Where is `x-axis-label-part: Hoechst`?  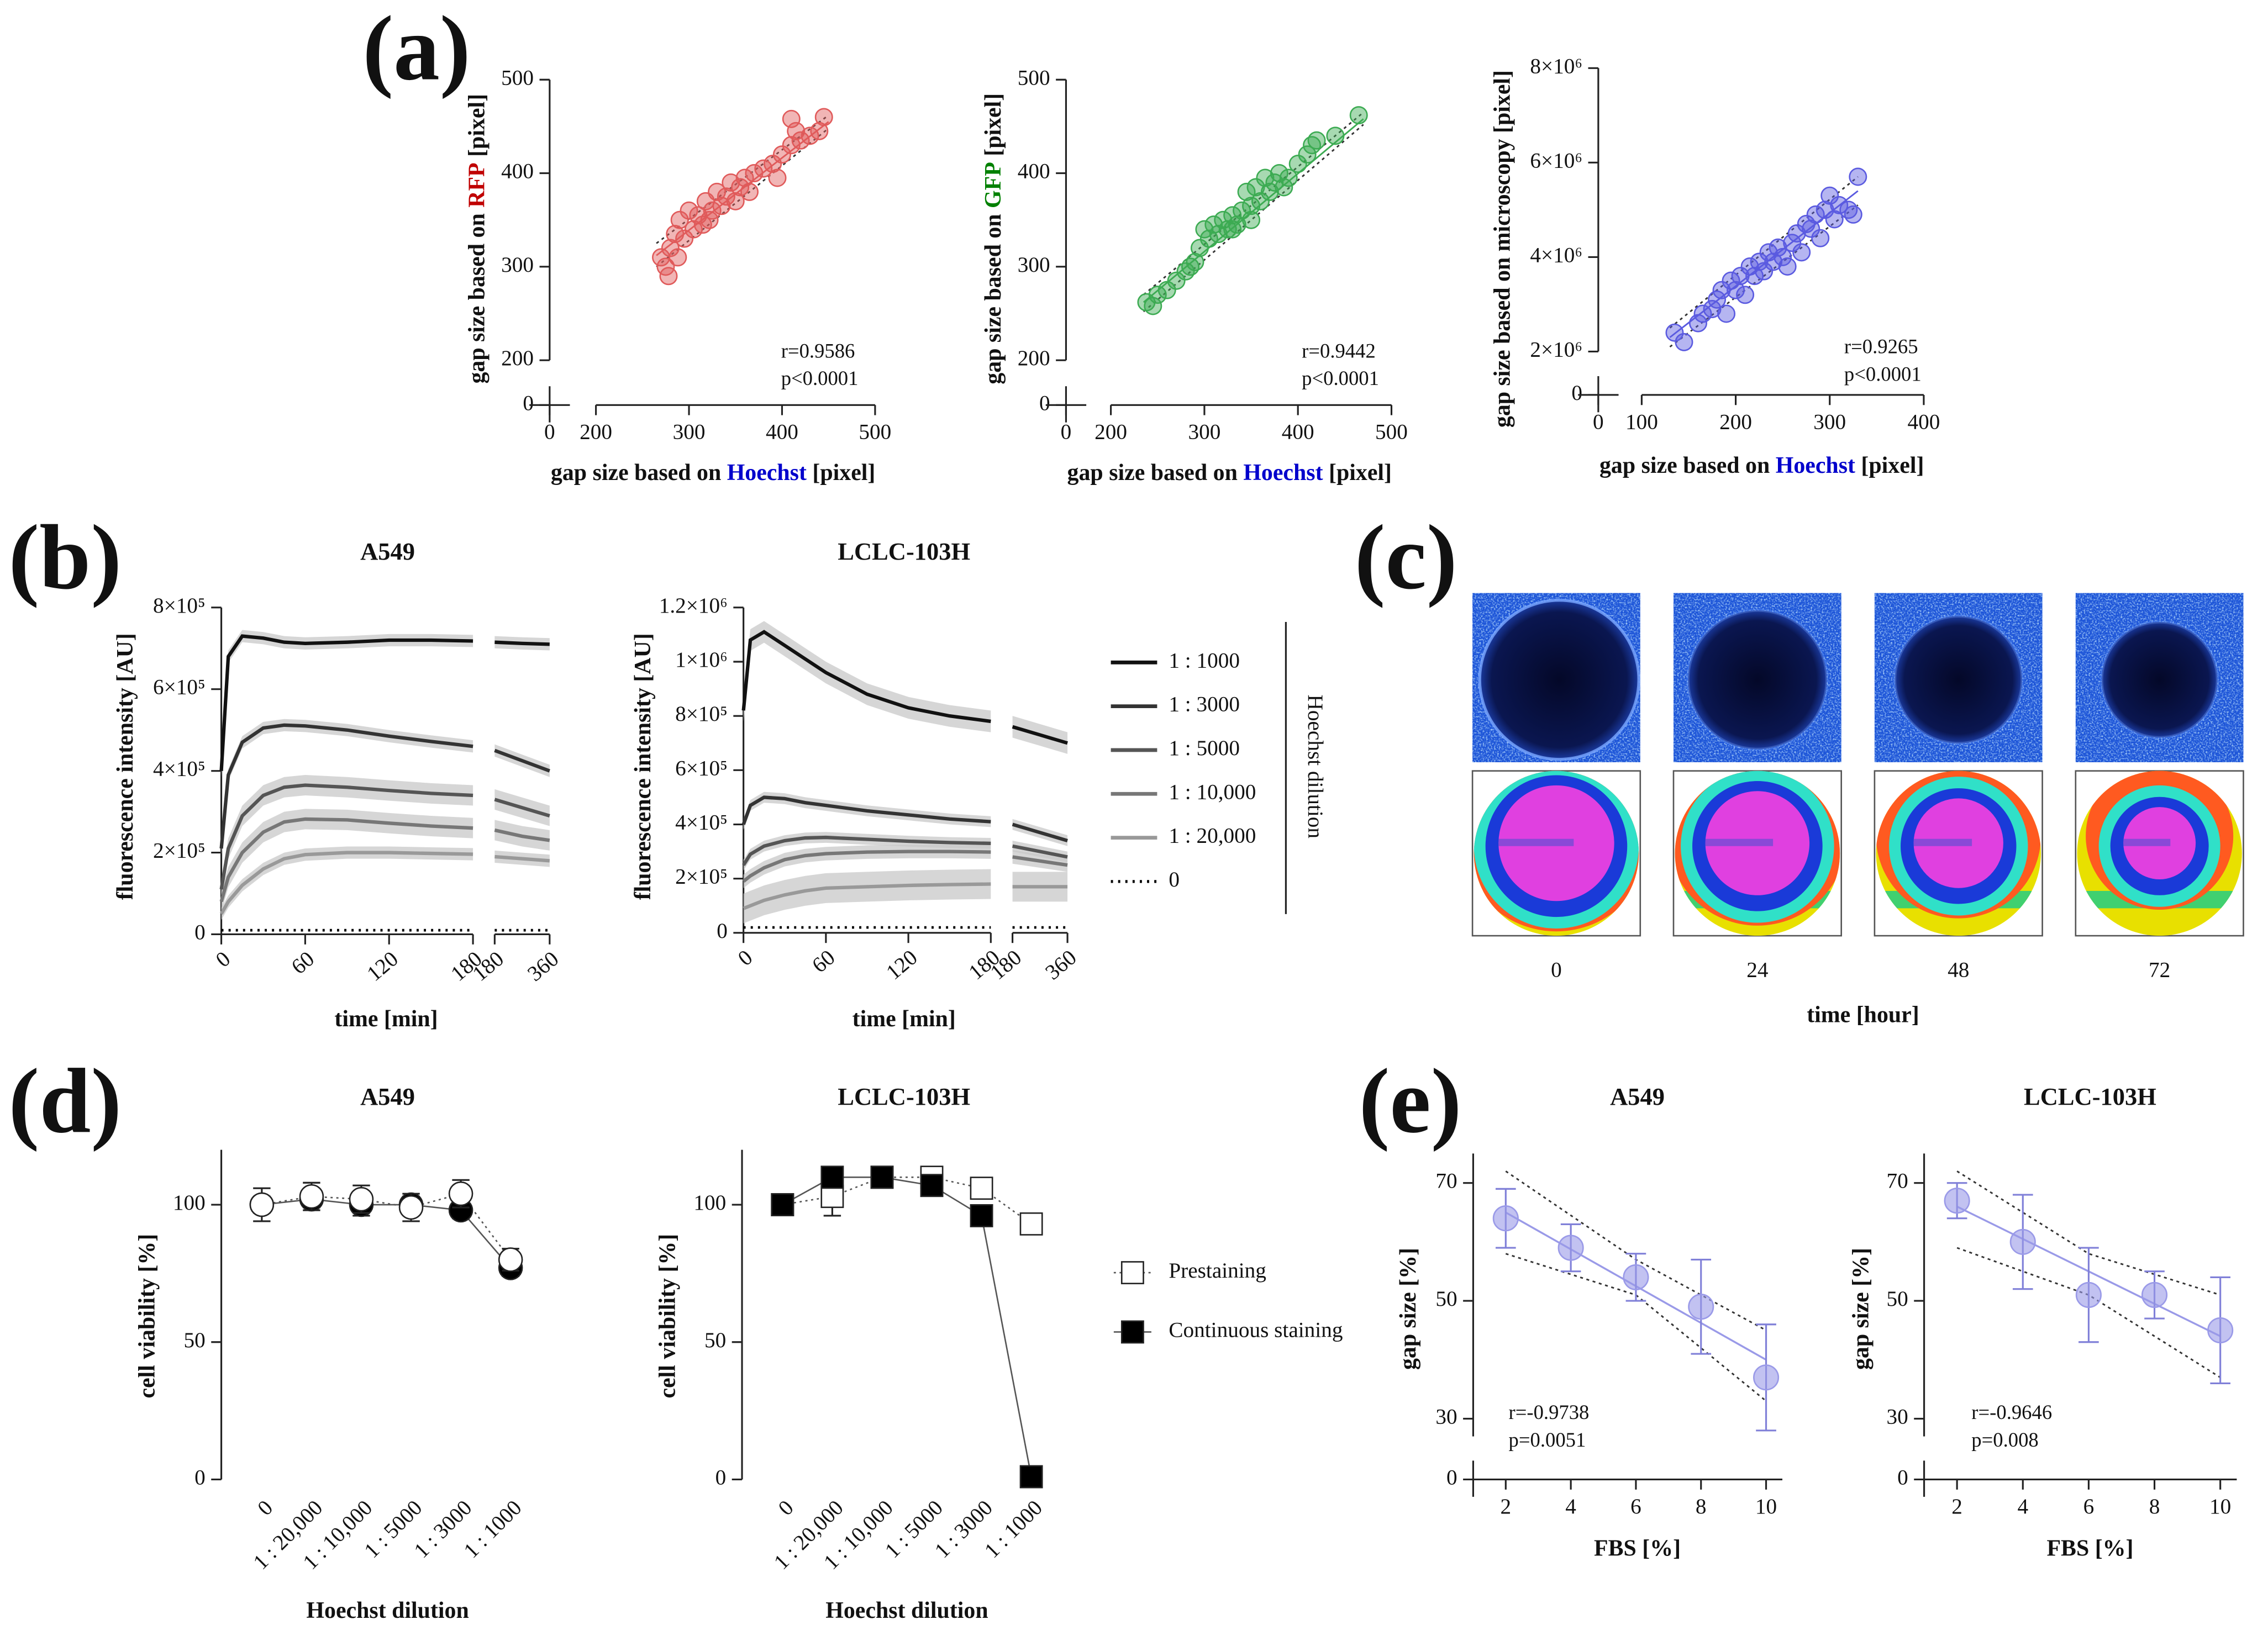
x-axis-label-part: Hoechst is located at coordinates (1816, 465).